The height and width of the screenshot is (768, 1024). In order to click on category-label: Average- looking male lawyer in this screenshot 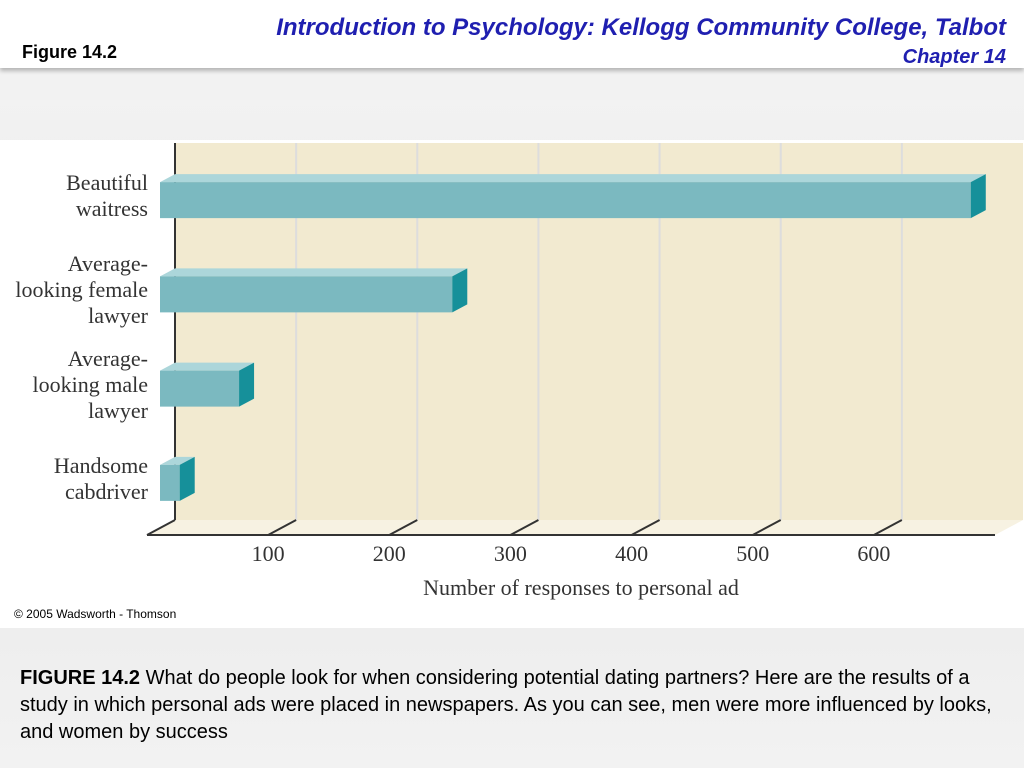, I will do `click(90, 384)`.